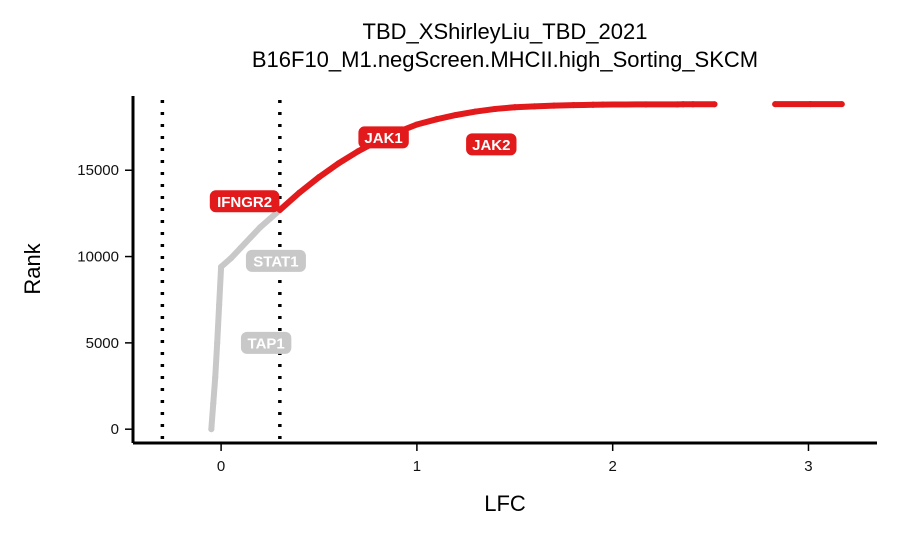 The image size is (900, 540). I want to click on gene-label-text: JAK2, so click(491, 145).